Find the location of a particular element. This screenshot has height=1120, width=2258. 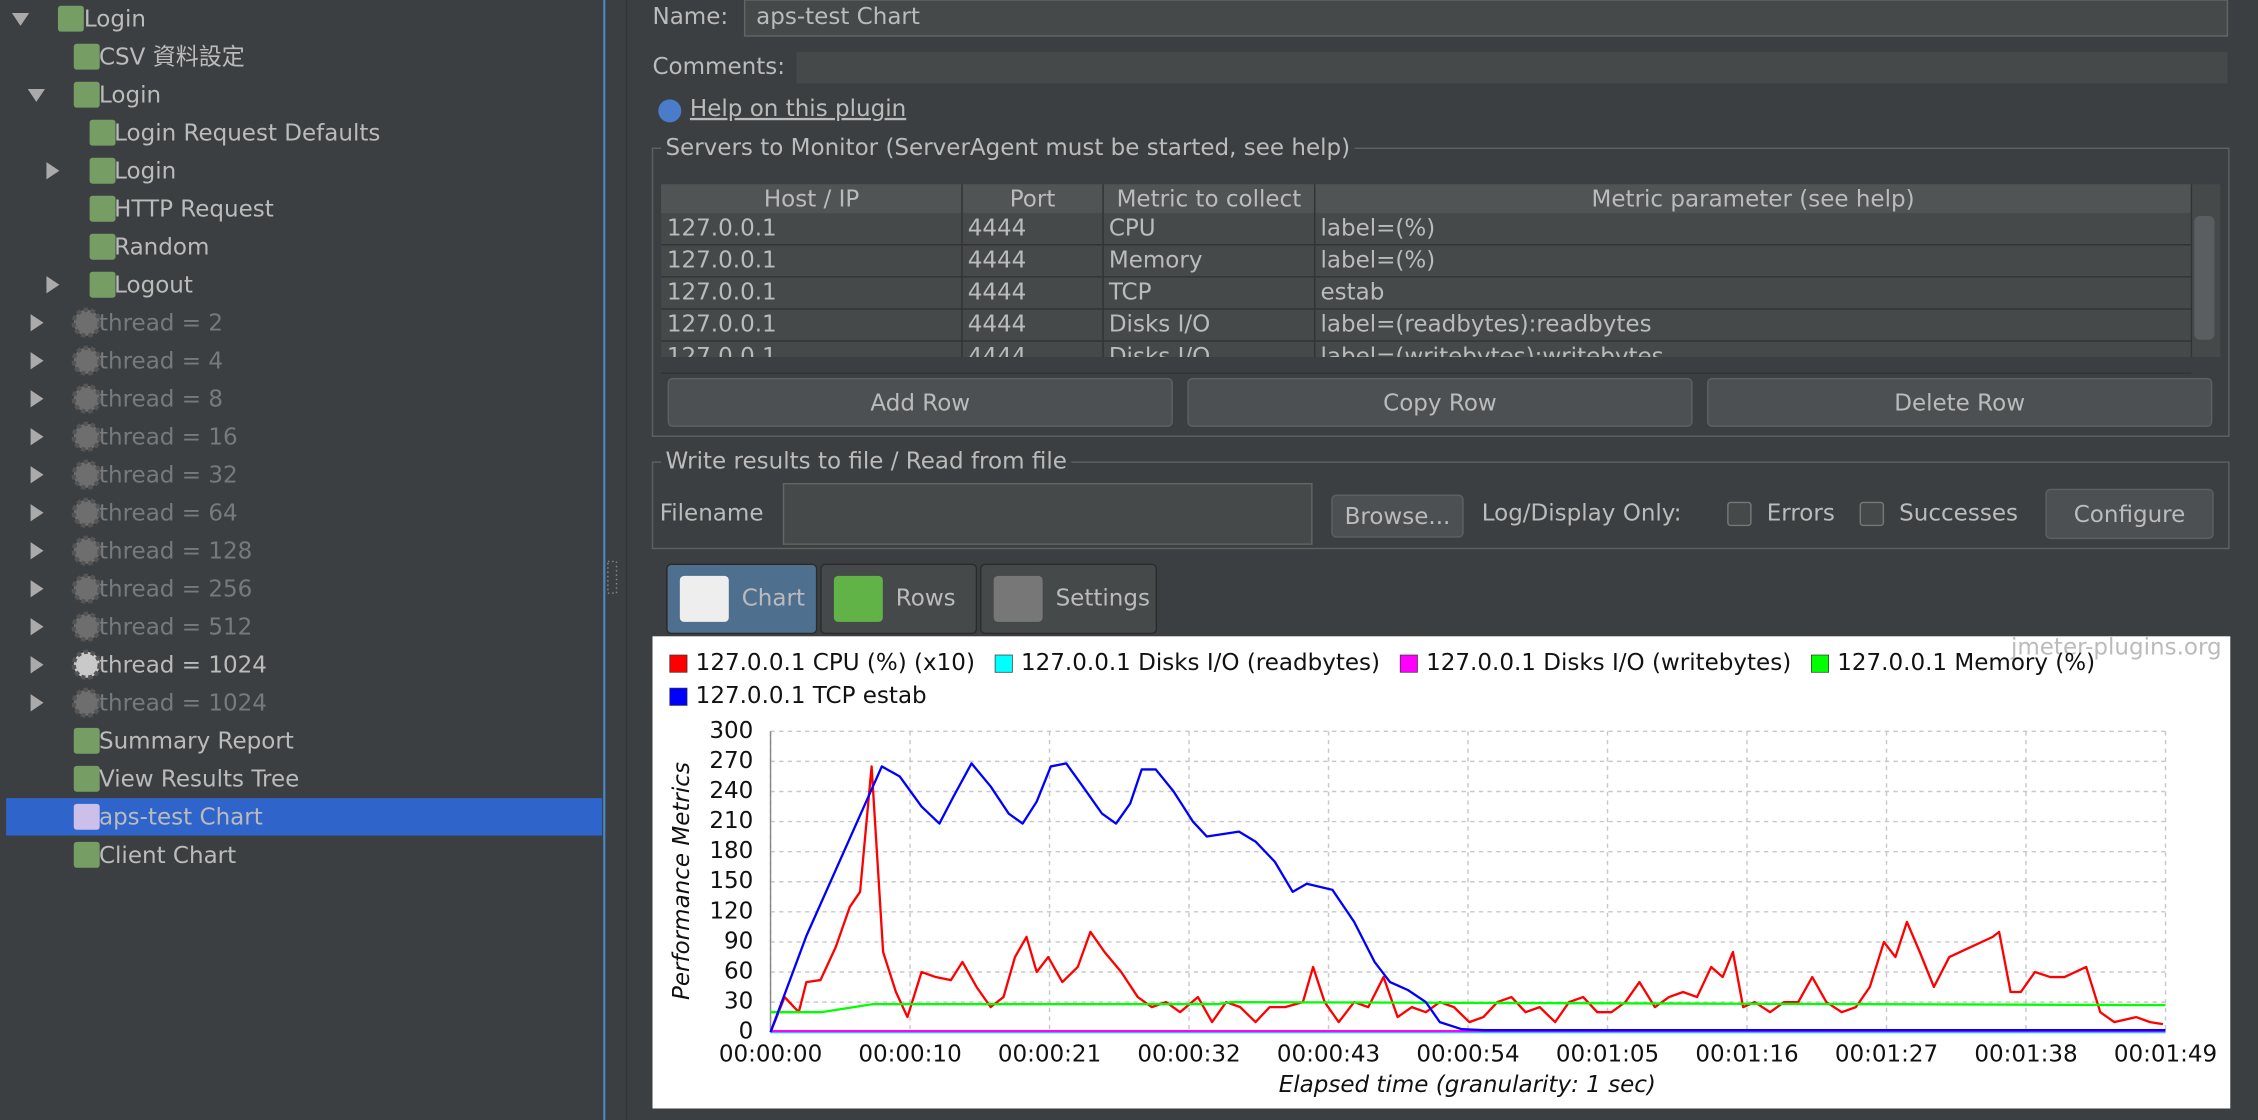

table-cell: 4444 is located at coordinates (997, 293).